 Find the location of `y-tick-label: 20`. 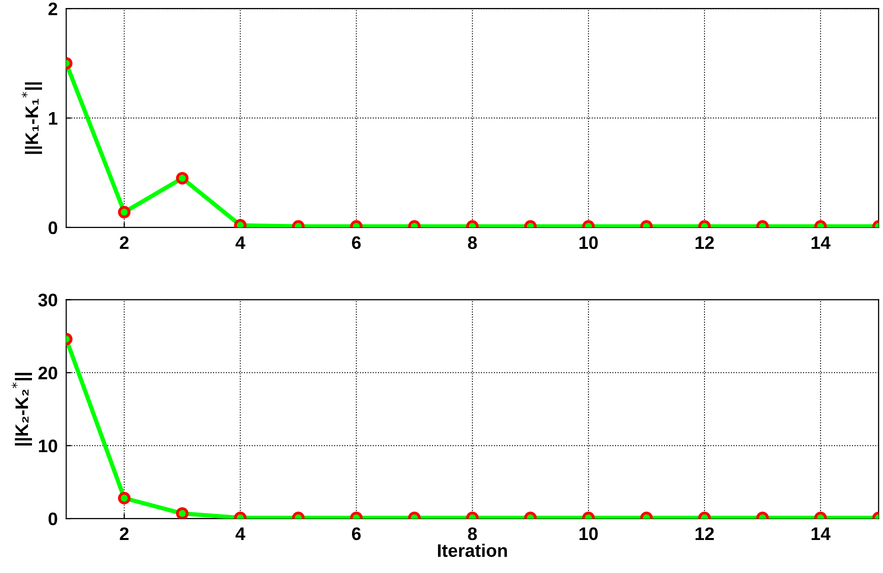

y-tick-label: 20 is located at coordinates (48, 373).